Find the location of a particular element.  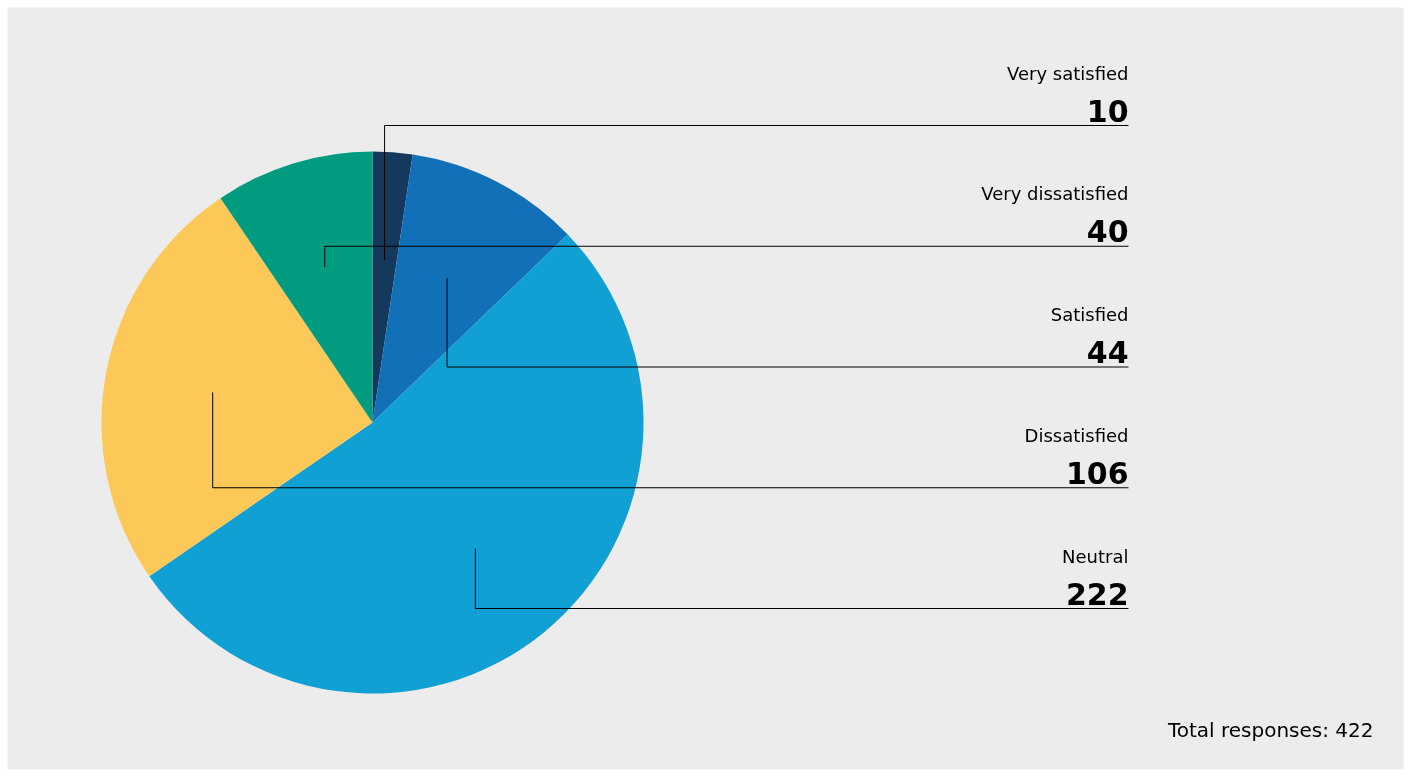

text: Total responses: 422 is located at coordinates (1270, 729).